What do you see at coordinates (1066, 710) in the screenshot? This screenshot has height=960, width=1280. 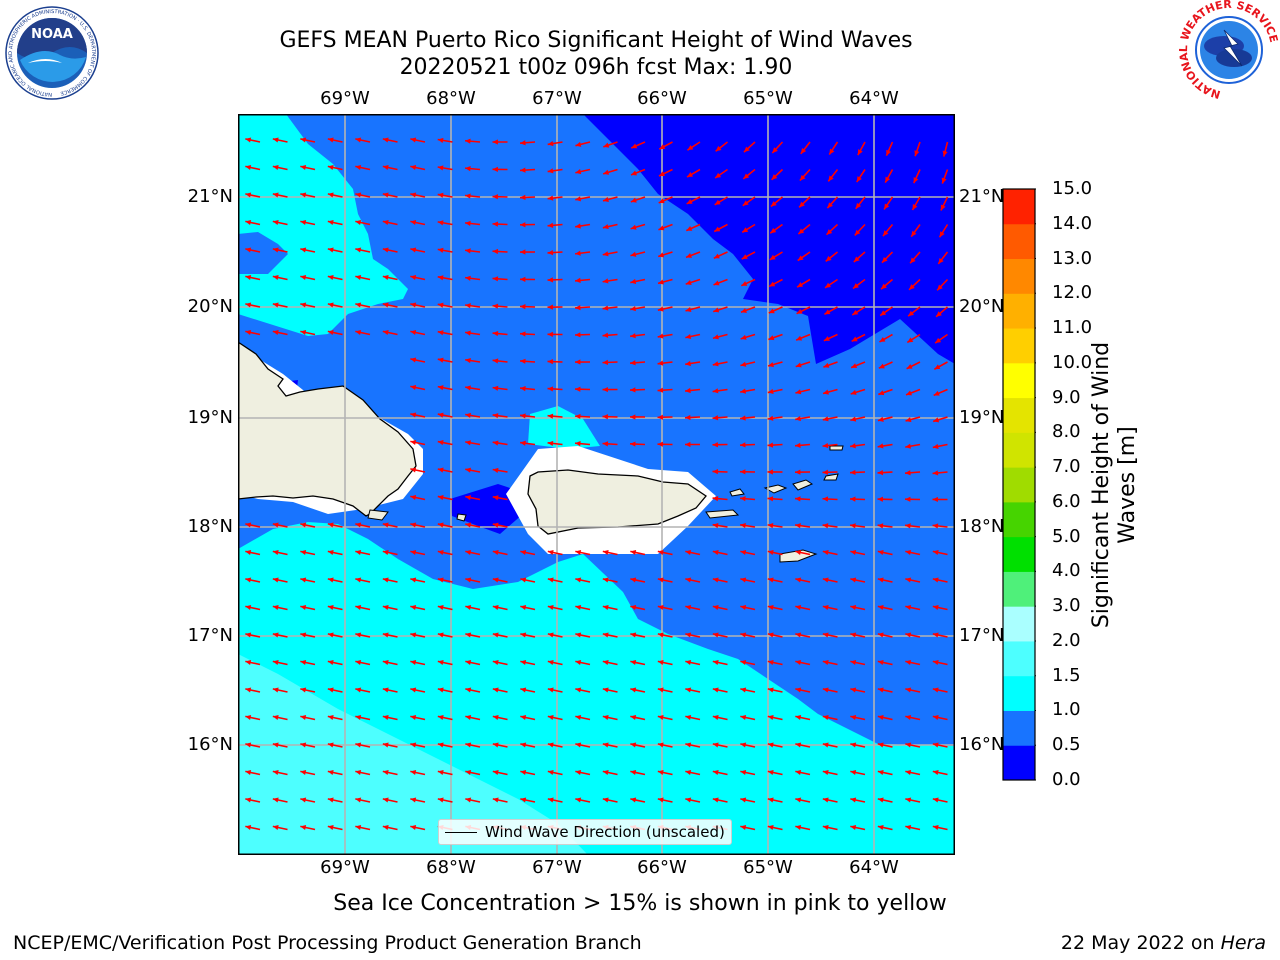 I see `colorbar-tick-label: 1.0` at bounding box center [1066, 710].